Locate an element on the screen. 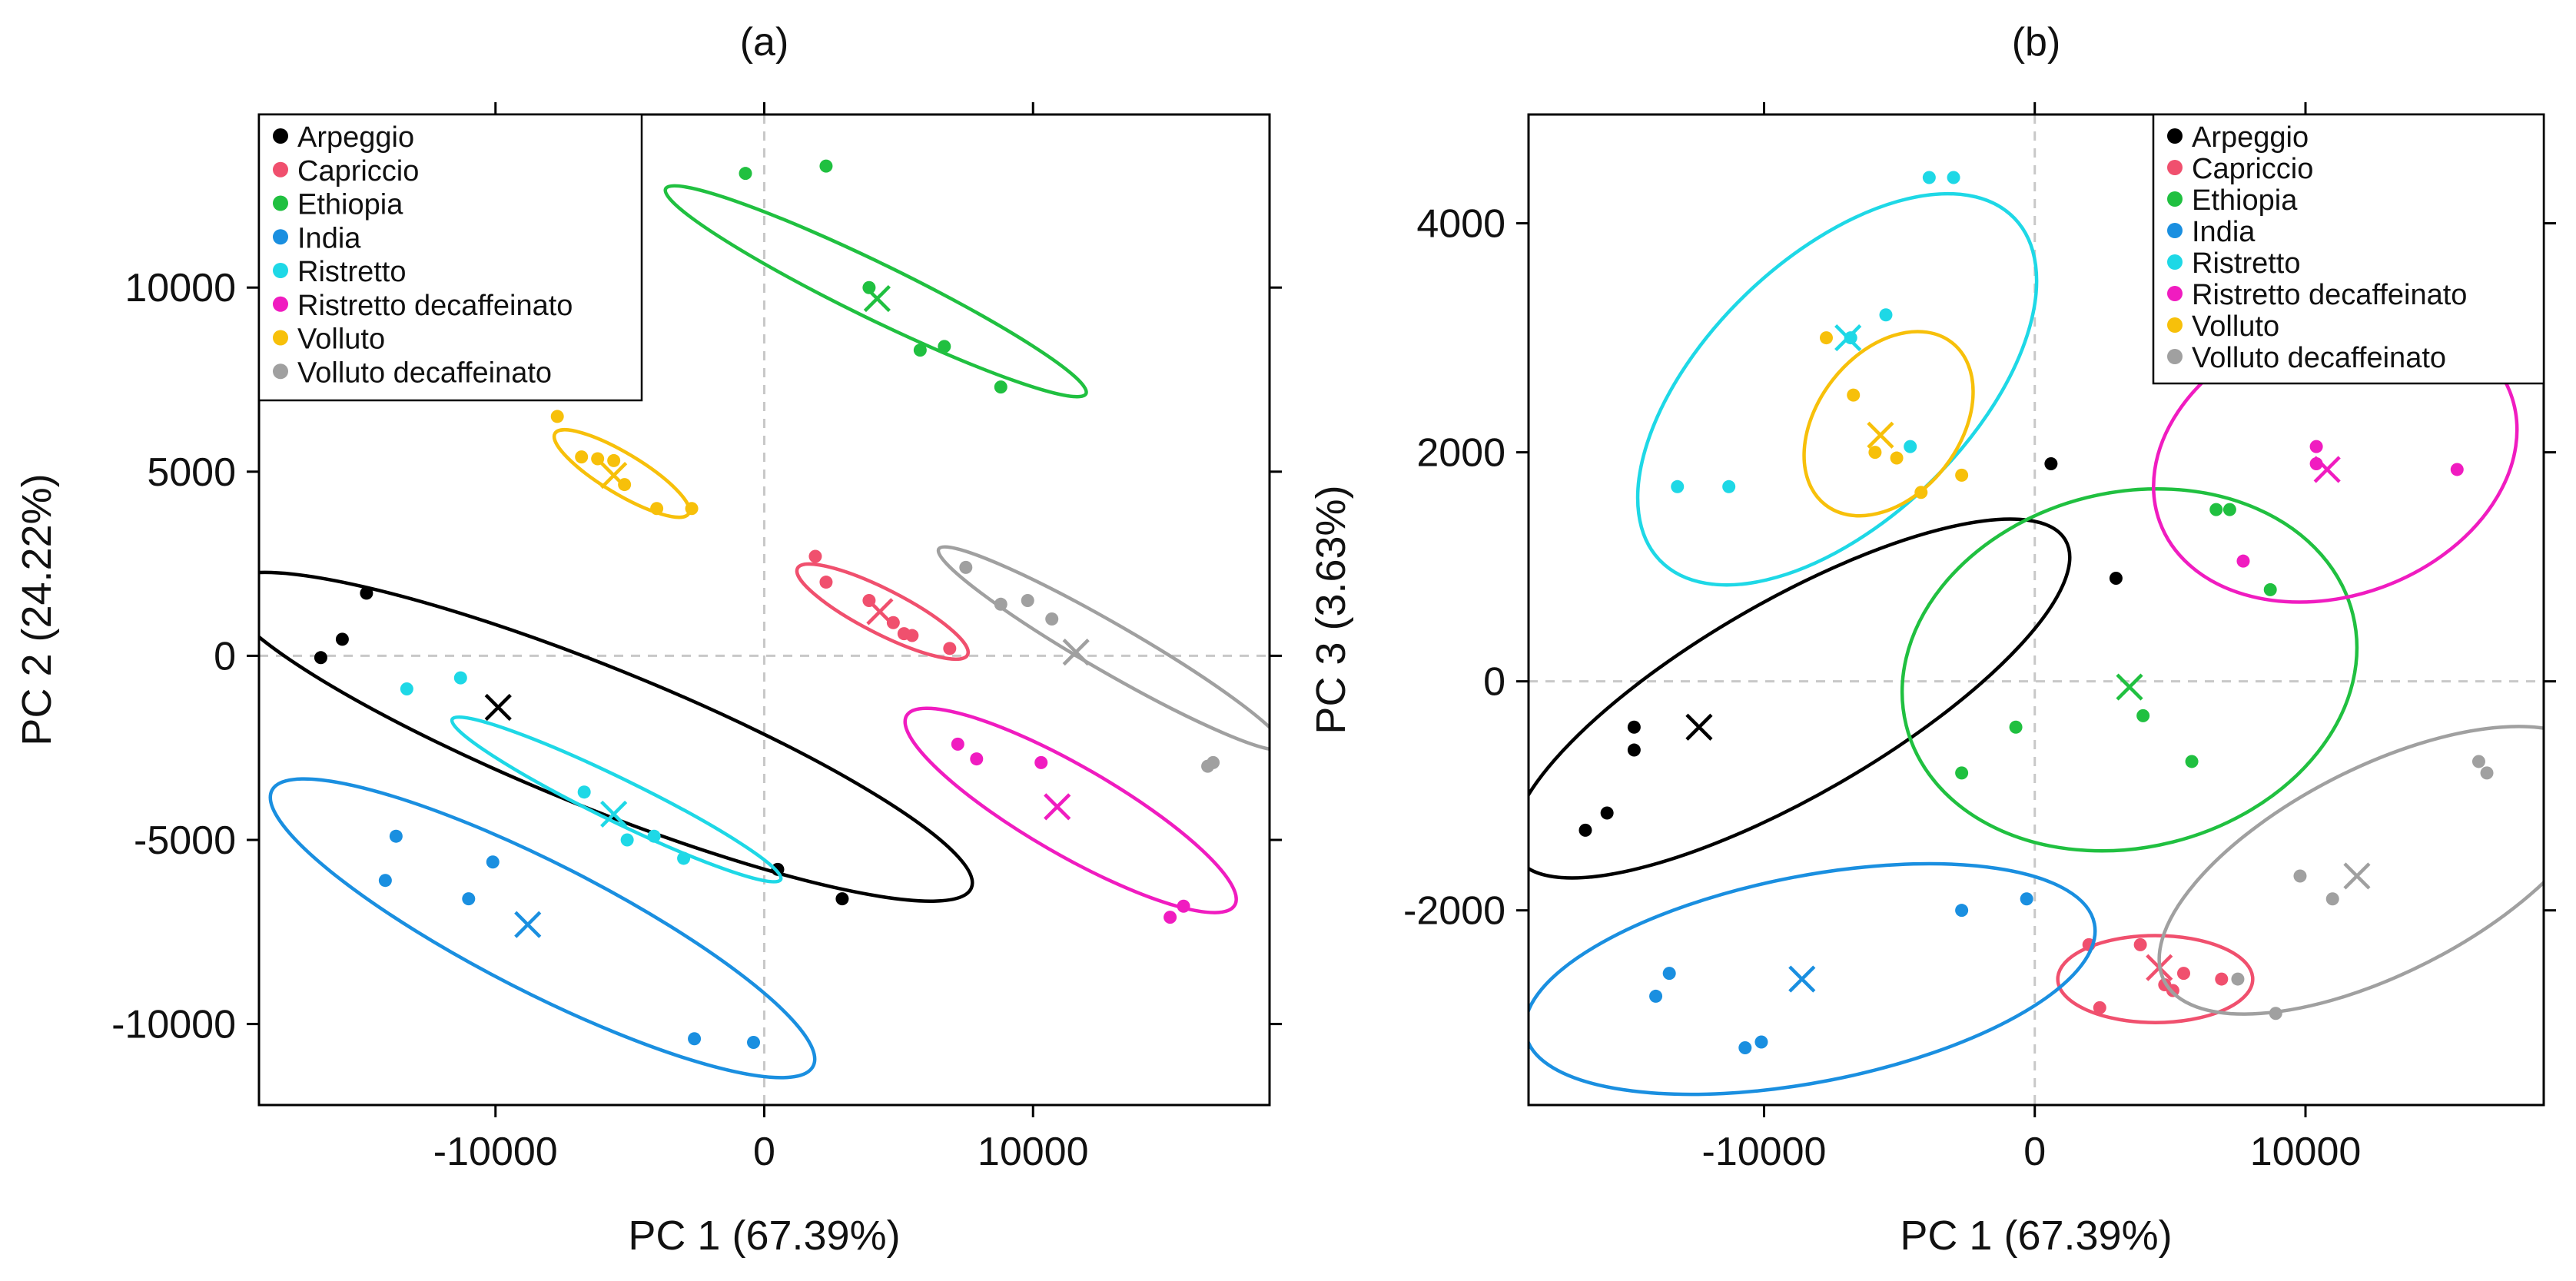 Image resolution: width=2576 pixels, height=1281 pixels. panel-a-centroid-ristretto-decaffeinato is located at coordinates (1057, 807).